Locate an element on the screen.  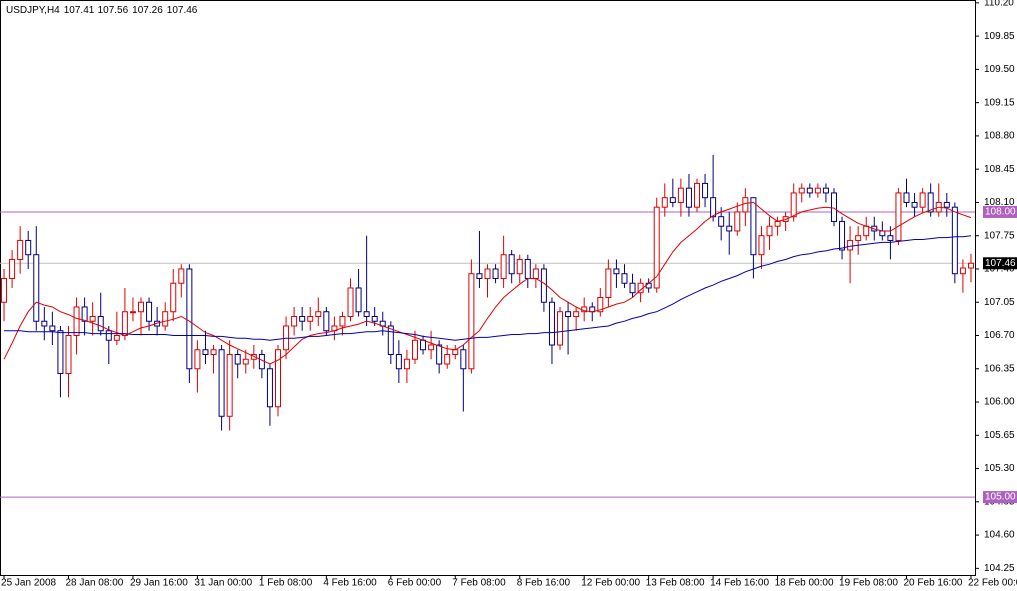
y-tick-label: 106.00 is located at coordinates (999, 402).